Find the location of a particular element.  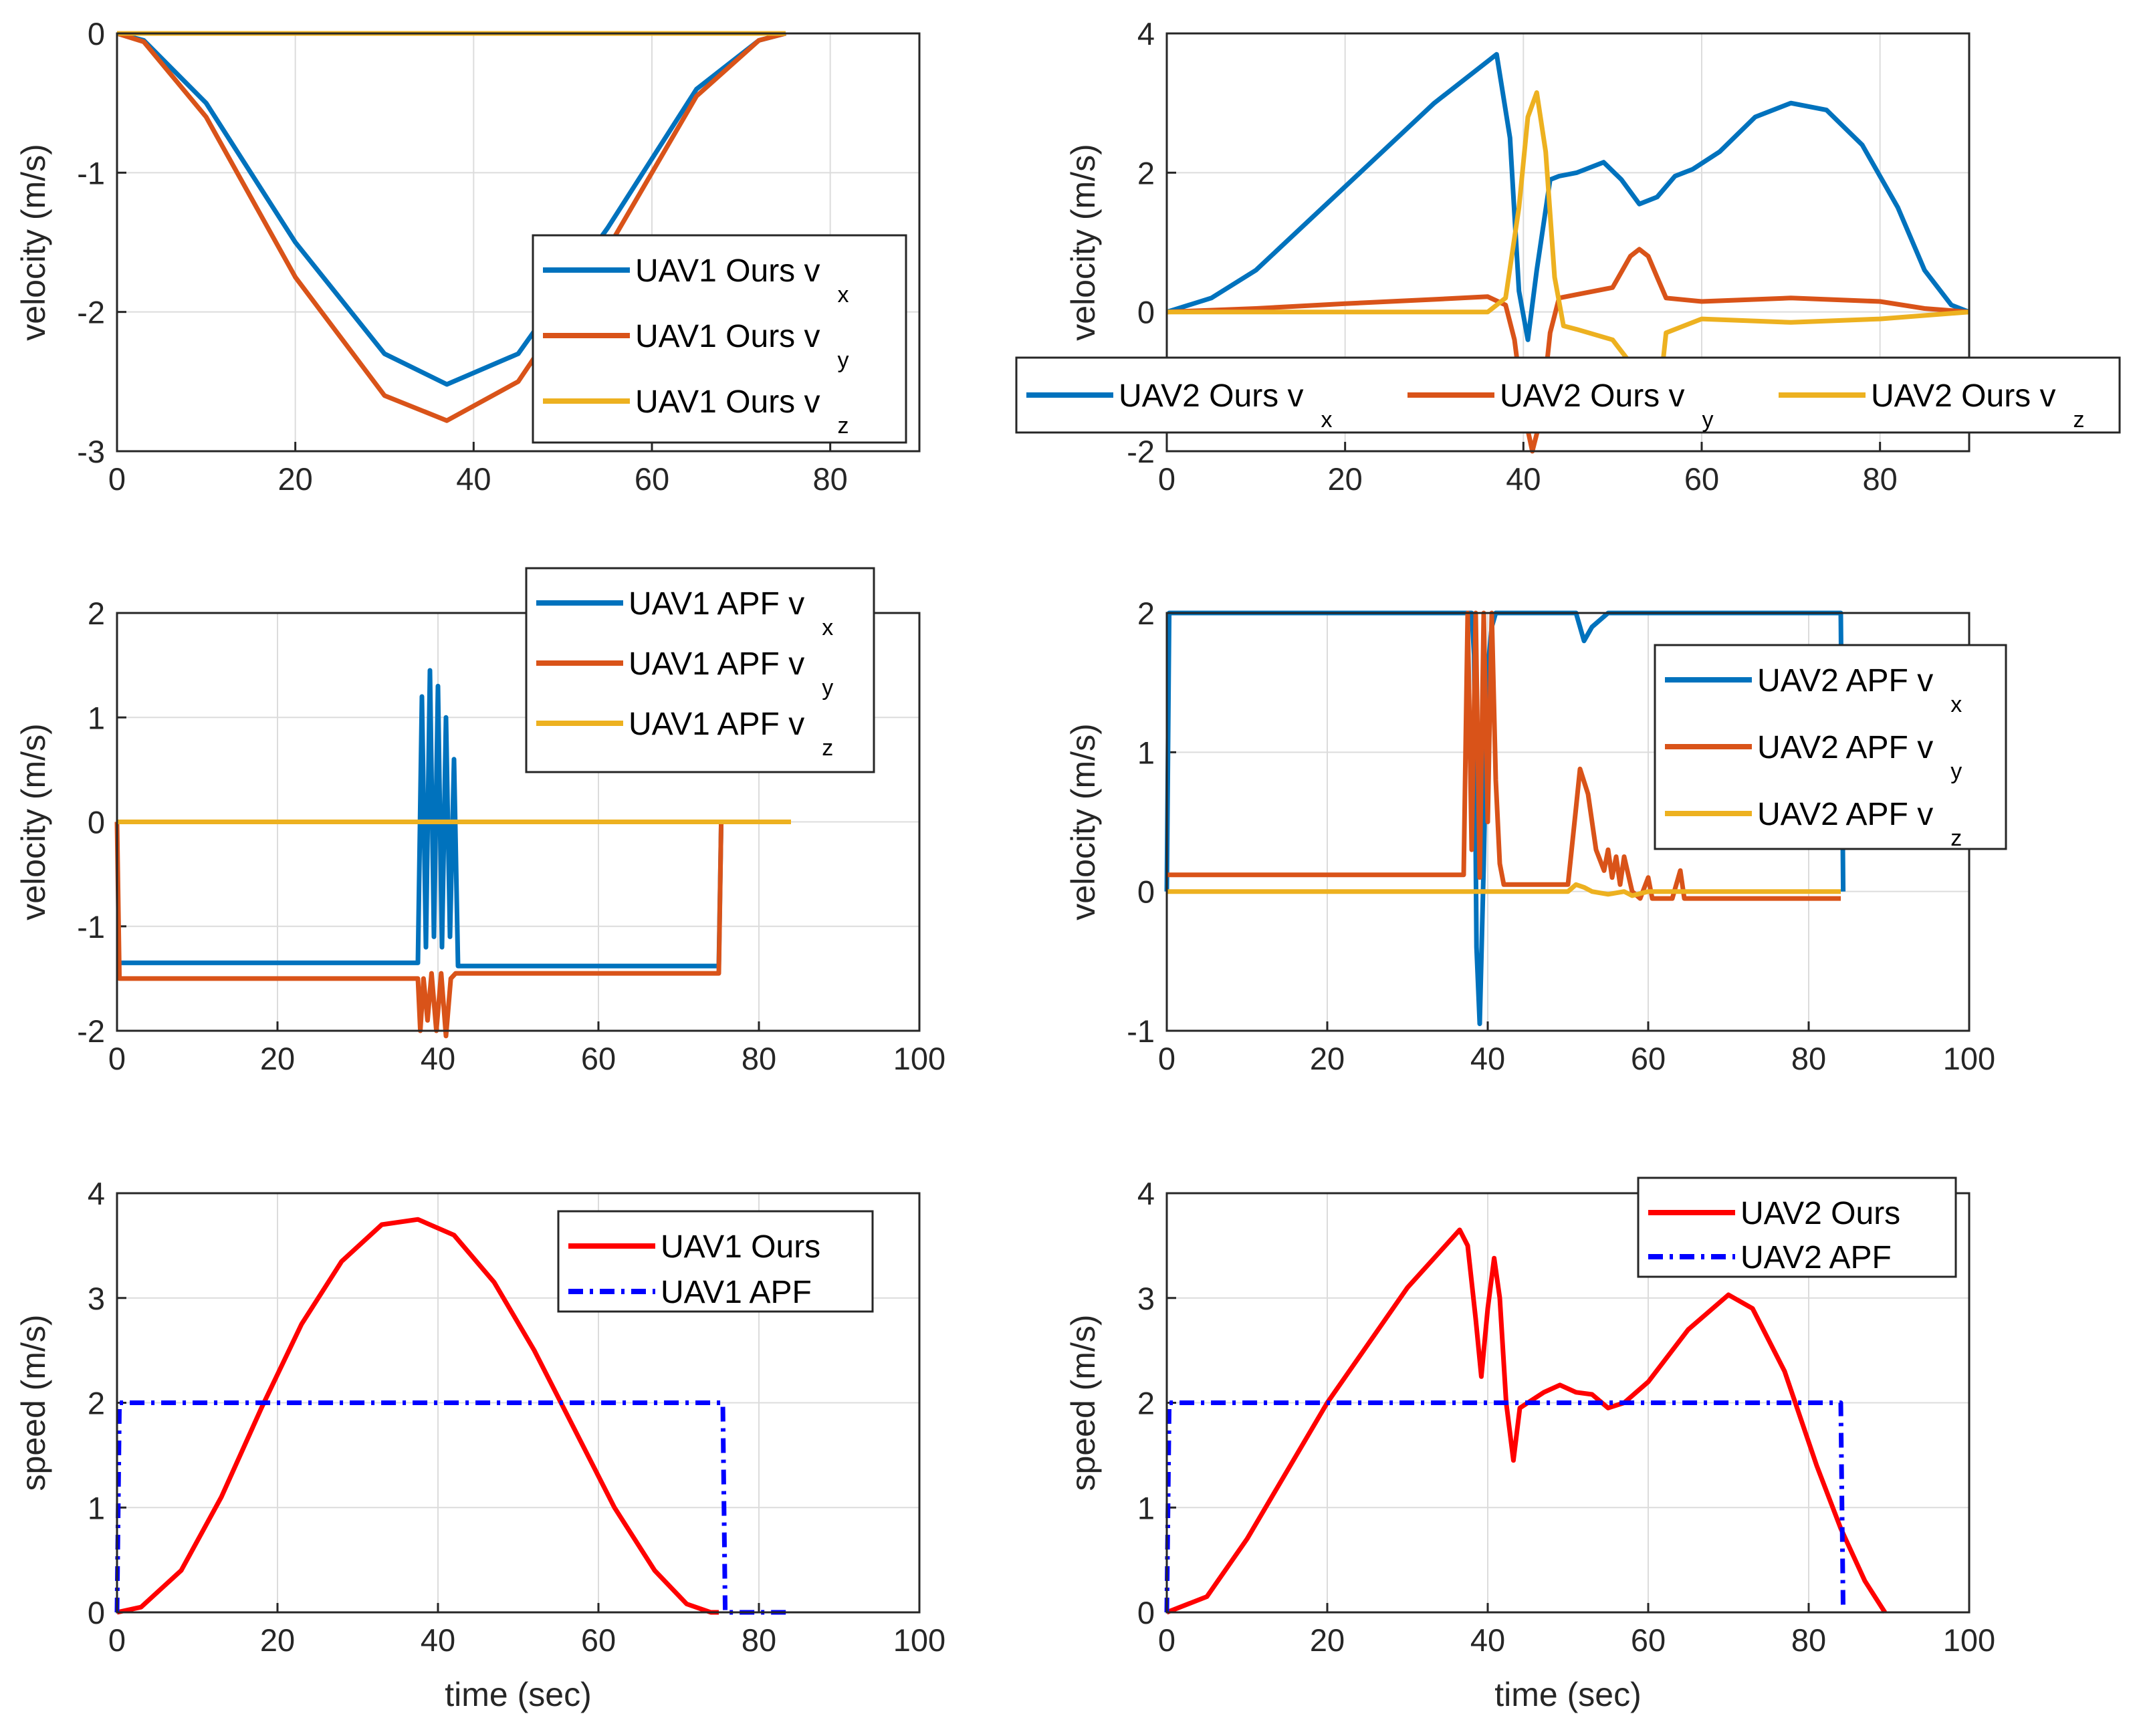

y-tick-label: 3 is located at coordinates (96, 1298).